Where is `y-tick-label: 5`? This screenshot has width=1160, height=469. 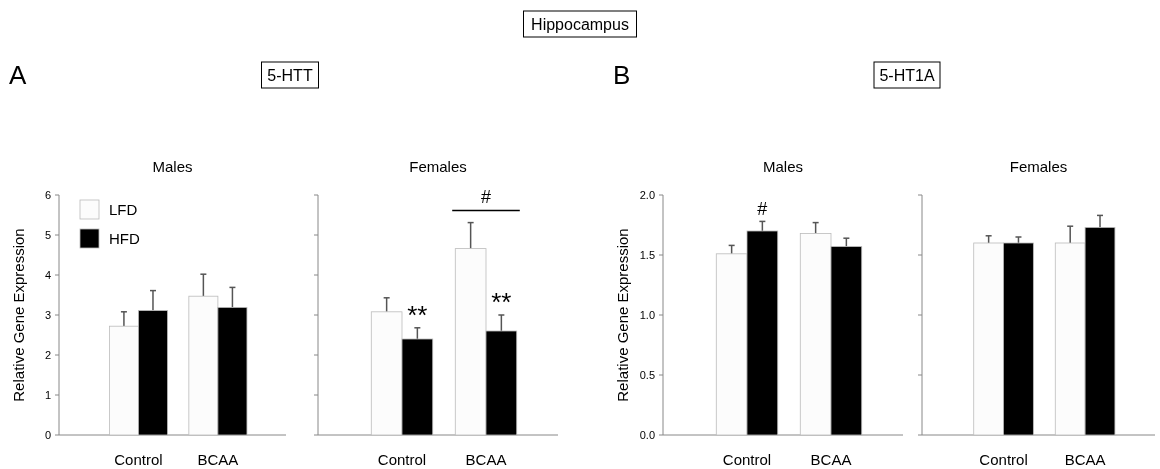 y-tick-label: 5 is located at coordinates (47, 234).